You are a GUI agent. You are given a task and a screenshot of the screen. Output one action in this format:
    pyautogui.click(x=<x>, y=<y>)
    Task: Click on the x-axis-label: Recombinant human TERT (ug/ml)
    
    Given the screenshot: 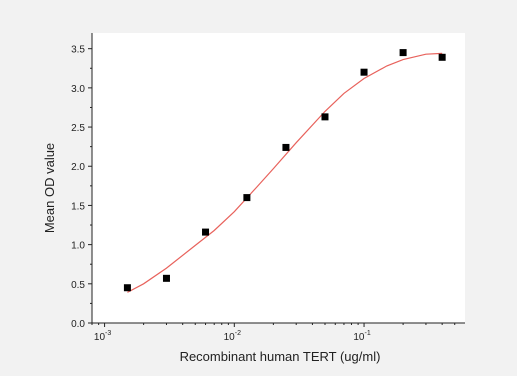 What is the action you would take?
    pyautogui.click(x=280, y=356)
    